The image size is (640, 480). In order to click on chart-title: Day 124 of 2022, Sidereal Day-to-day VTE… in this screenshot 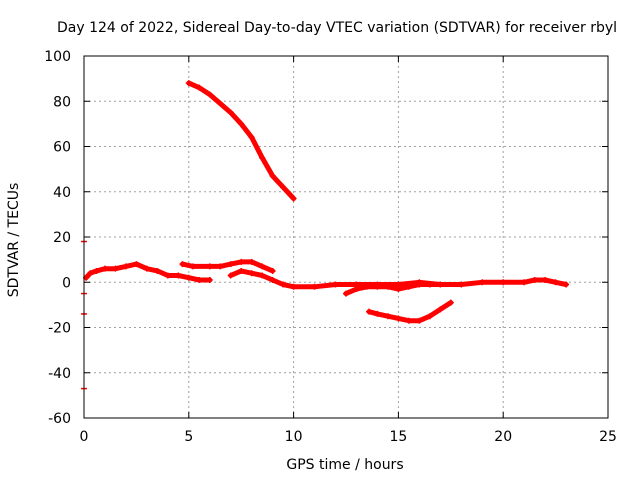, I will do `click(337, 28)`.